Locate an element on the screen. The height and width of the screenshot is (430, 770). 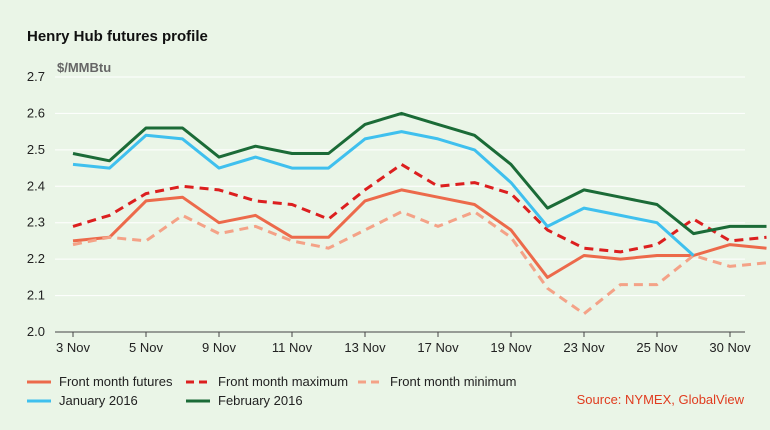
y-tick-label: 2.0 is located at coordinates (36, 331).